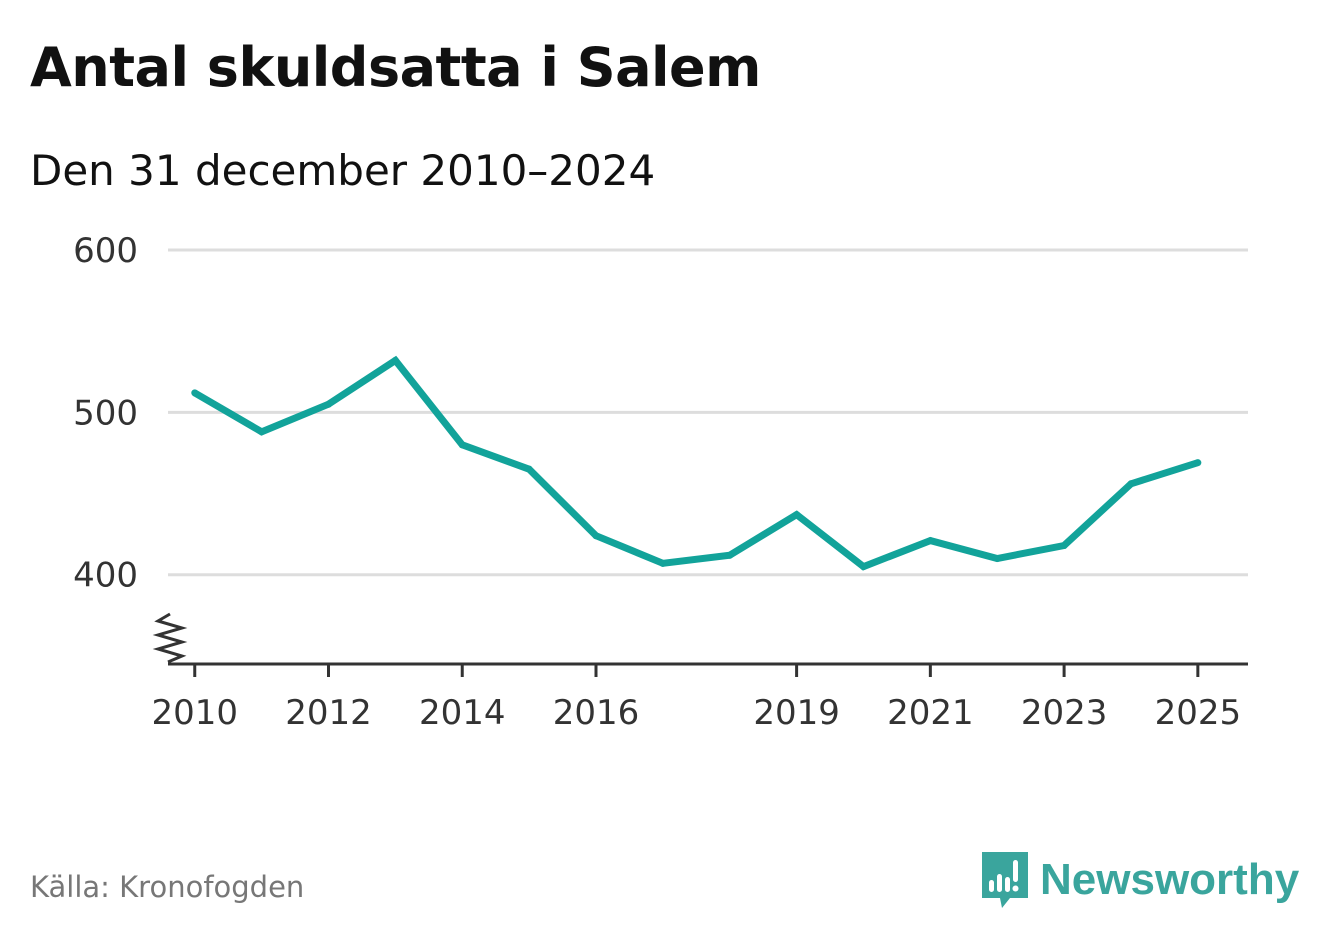 Image resolution: width=1322 pixels, height=939 pixels. Describe the element at coordinates (1198, 463) in the screenshot. I see `data-point-2025` at that location.